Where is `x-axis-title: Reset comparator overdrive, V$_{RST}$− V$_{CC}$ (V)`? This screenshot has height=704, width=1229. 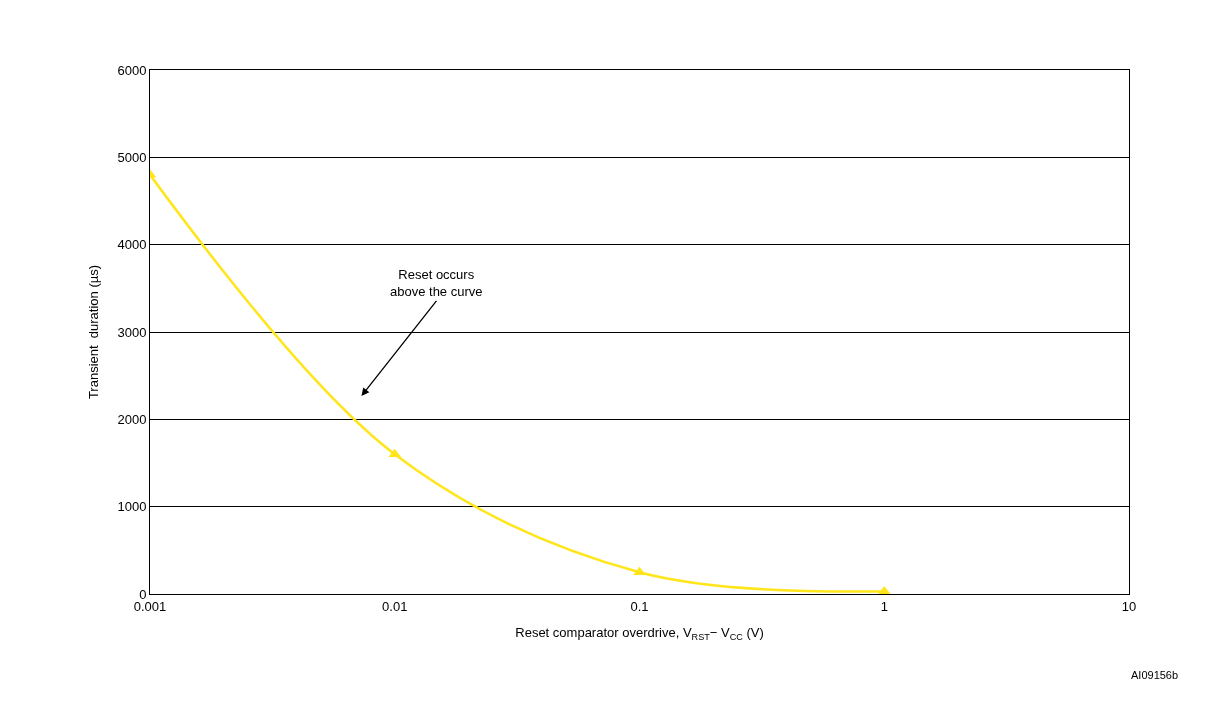
x-axis-title: Reset comparator overdrive, V$_{RST}$− V$_{CC}$ (V) is located at coordinates (639, 633).